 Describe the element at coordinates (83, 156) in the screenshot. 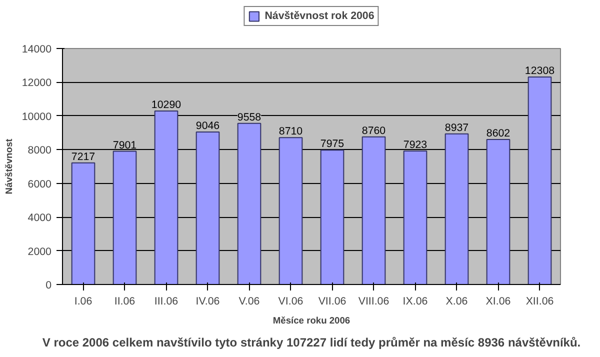

I see `data-label: 7217` at that location.